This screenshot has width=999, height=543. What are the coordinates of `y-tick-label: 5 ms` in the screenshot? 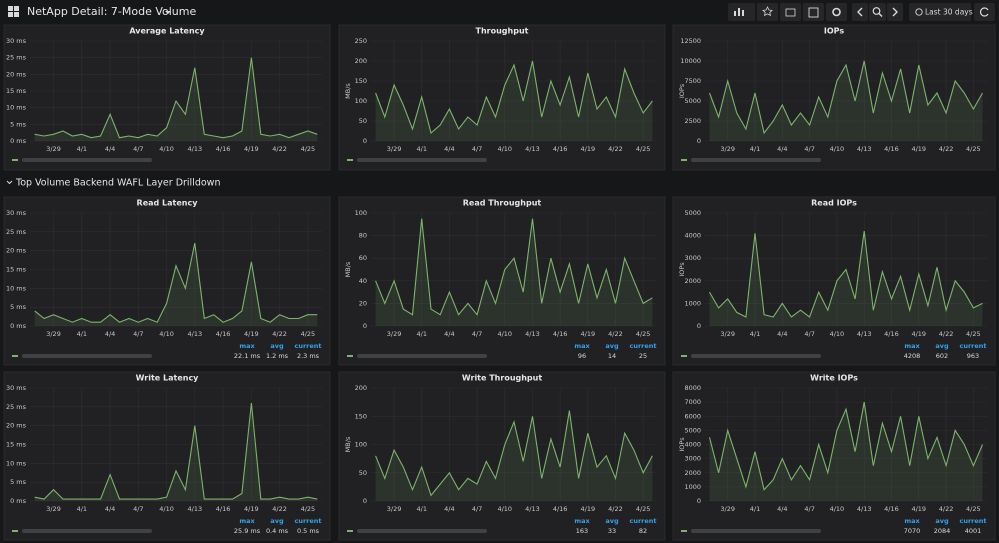 It's located at (18, 307).